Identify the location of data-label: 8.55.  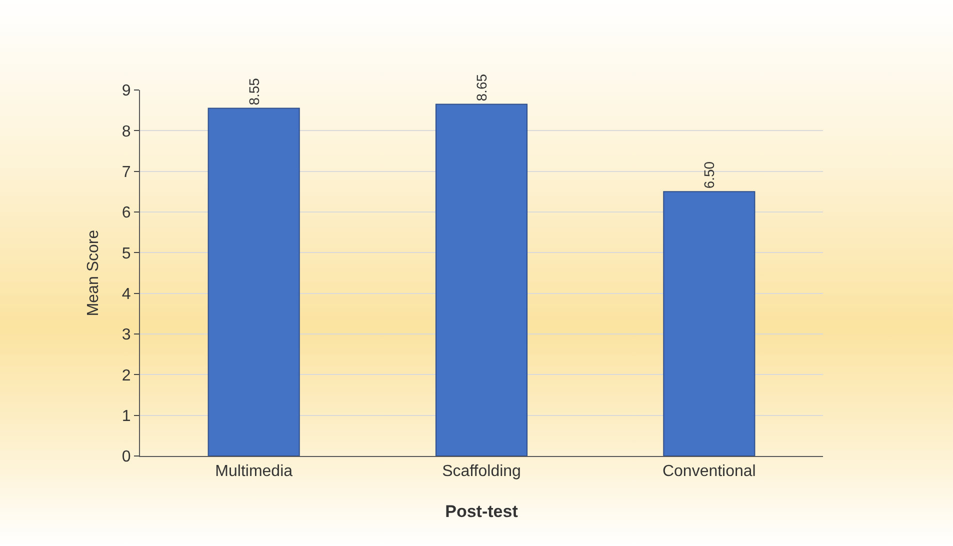
(254, 92).